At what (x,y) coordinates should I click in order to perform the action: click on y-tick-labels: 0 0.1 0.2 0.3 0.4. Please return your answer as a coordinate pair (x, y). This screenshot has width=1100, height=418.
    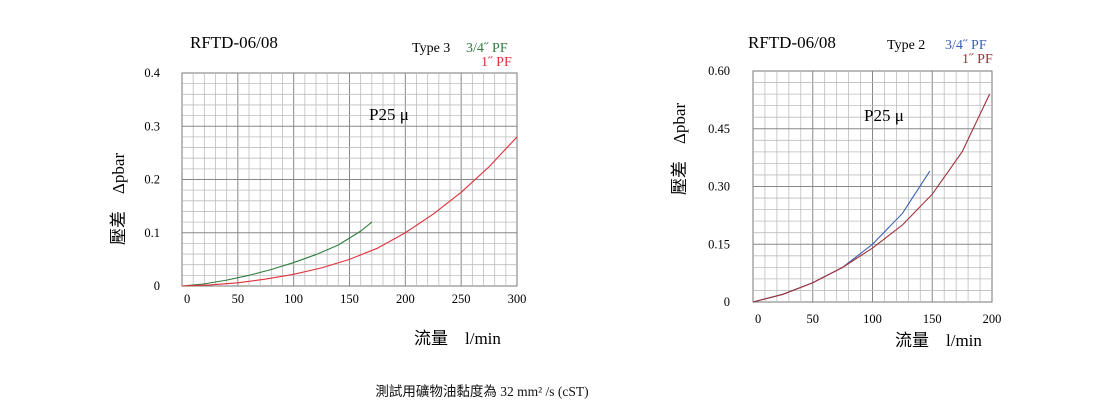
    Looking at the image, I should click on (152, 179).